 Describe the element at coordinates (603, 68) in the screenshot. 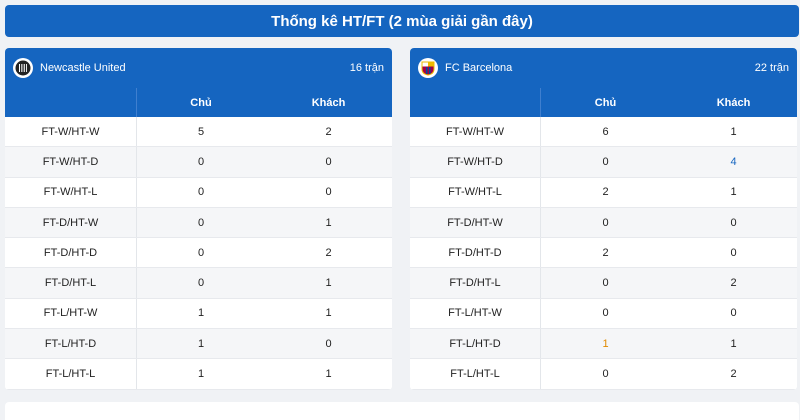

I see `team-header: FC Barcelona 22 trận` at that location.